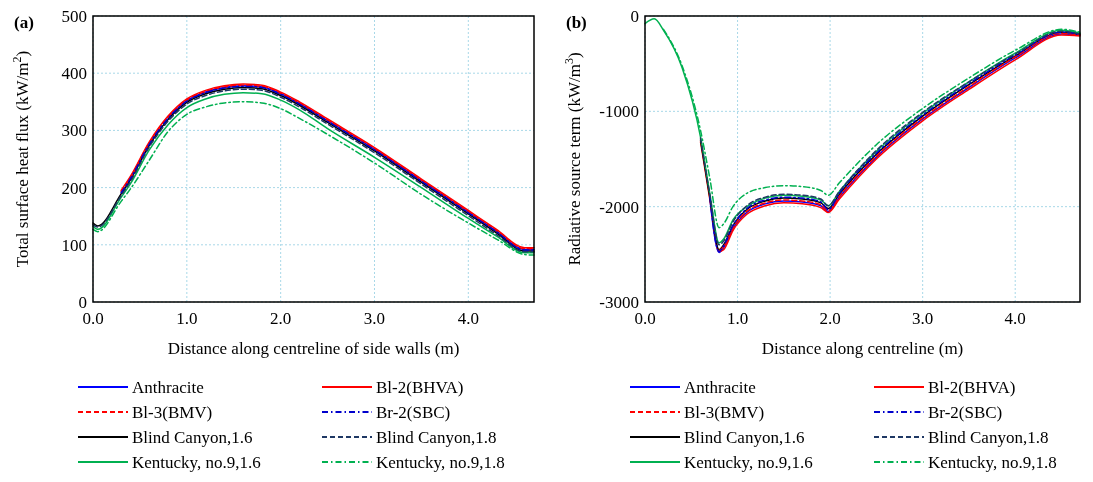 This screenshot has width=1093, height=482. I want to click on y-tick-label: 200, so click(74, 188).